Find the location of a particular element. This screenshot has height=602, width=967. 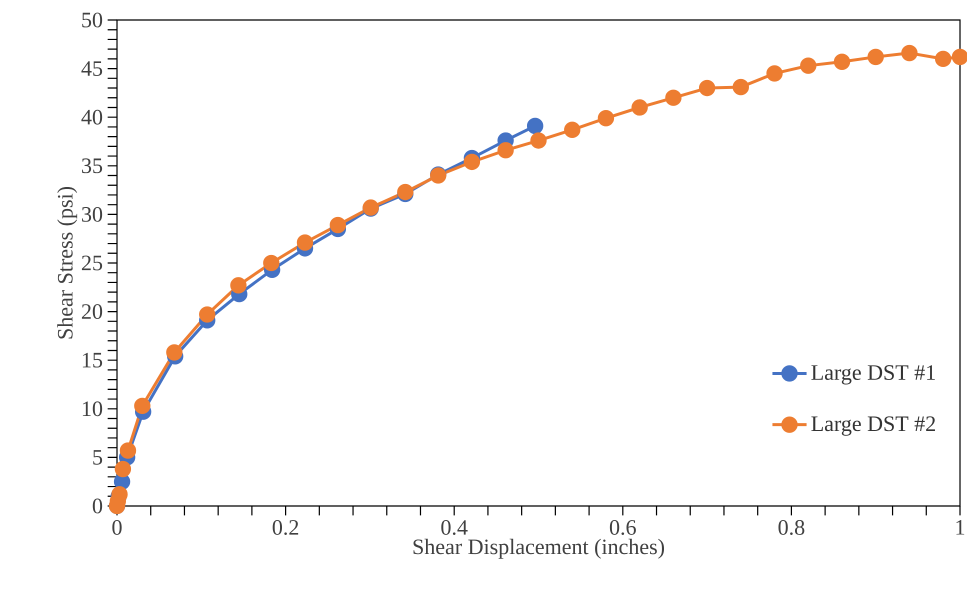

y-tick-label: 0 is located at coordinates (97, 506).